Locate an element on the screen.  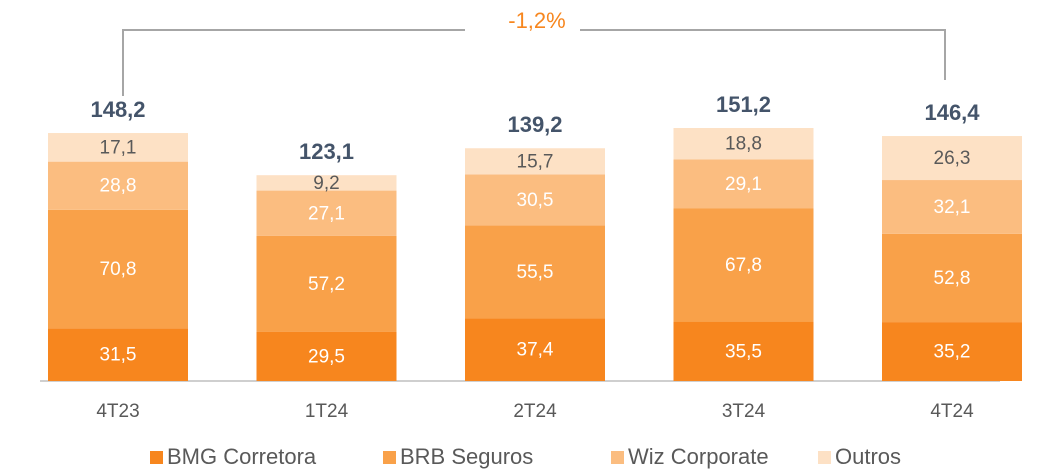
value-label: 29,5 is located at coordinates (326, 356).